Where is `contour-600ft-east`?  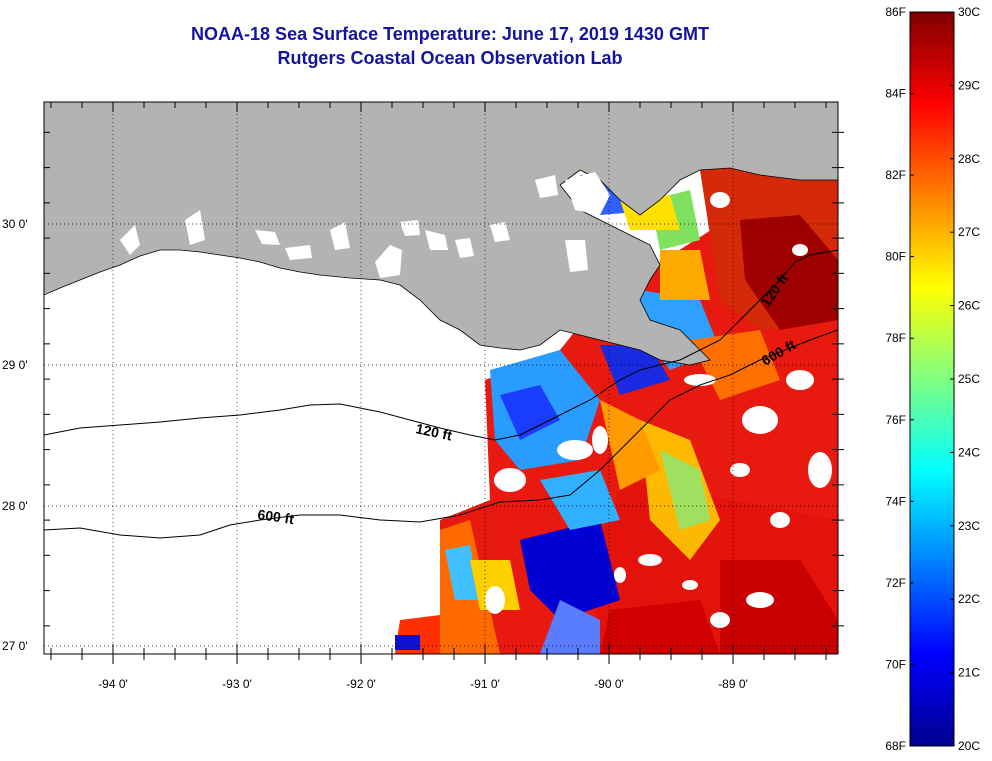
contour-600ft-east is located at coordinates (738, 380).